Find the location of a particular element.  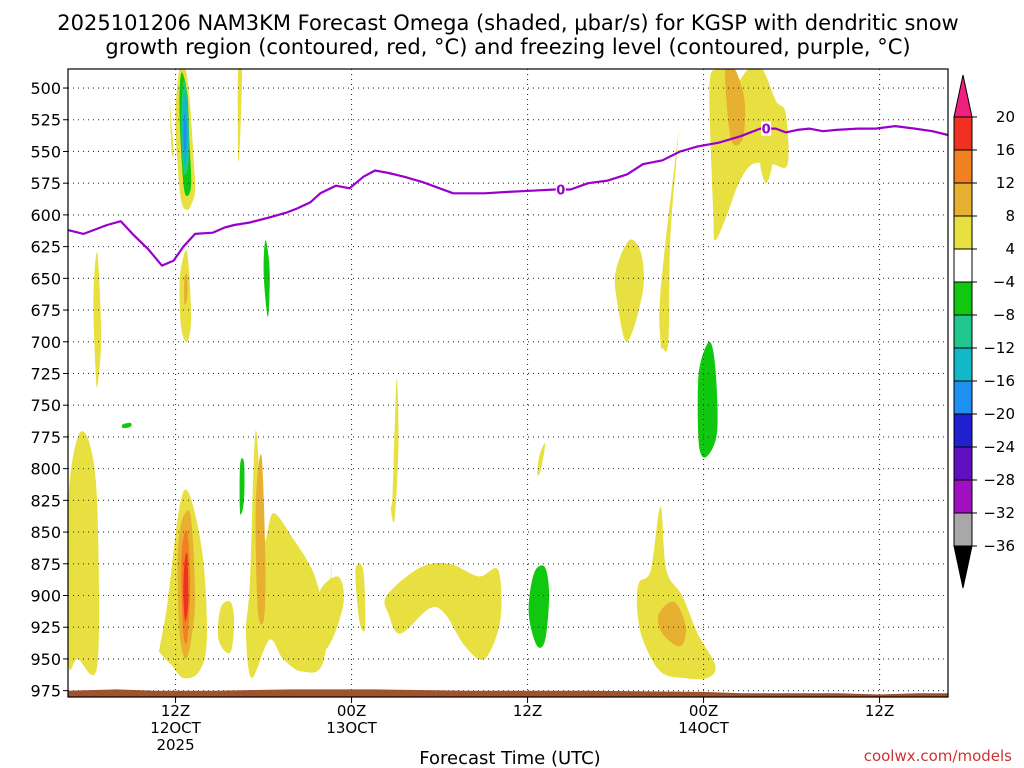

x-tick-label-h30-1: 12Z is located at coordinates (527, 711).